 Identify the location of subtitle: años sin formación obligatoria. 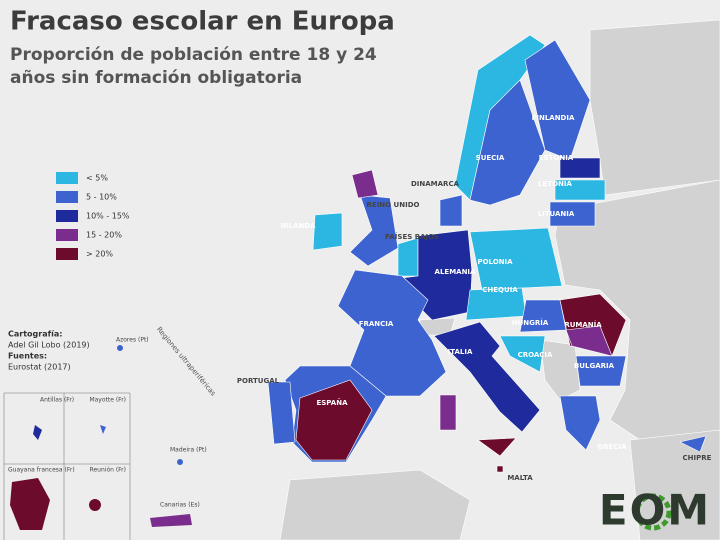
(156, 78).